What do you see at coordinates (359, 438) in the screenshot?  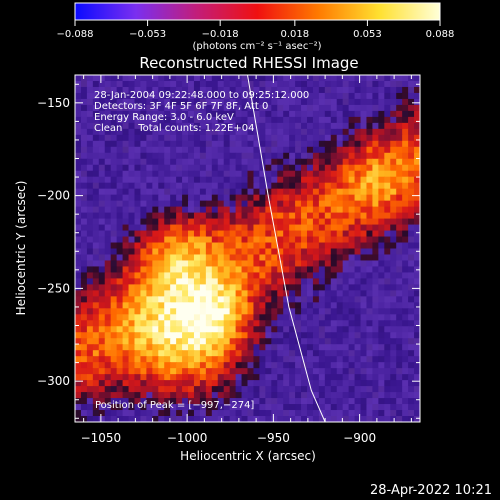 I see `x-tick-label: −900` at bounding box center [359, 438].